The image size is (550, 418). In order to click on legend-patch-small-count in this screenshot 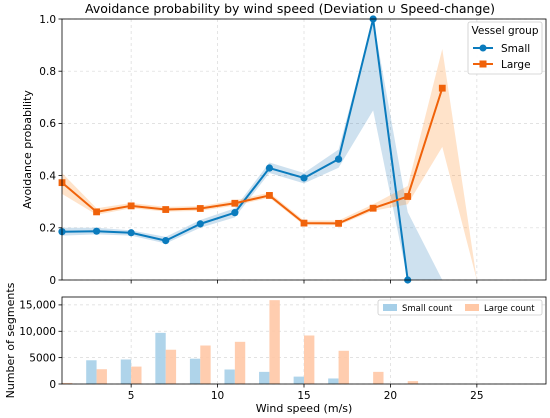, I will do `click(390, 307)`.